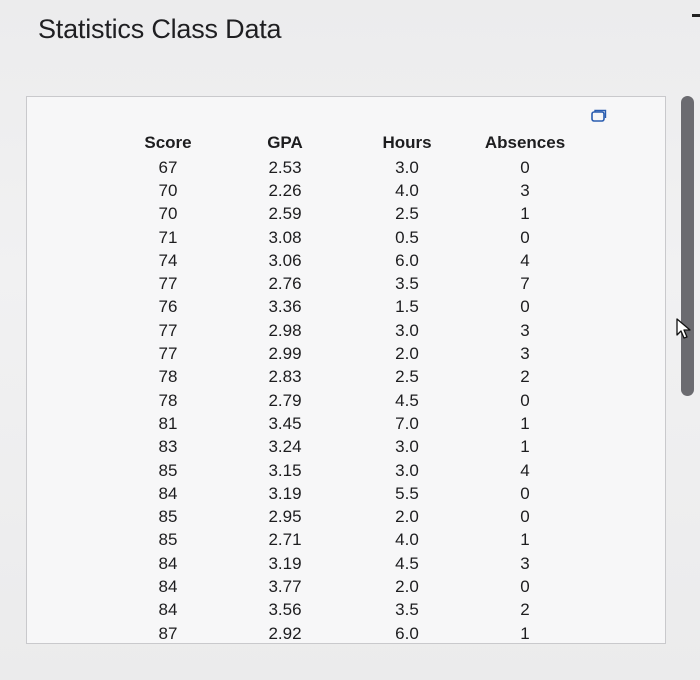  Describe the element at coordinates (687, 246) in the screenshot. I see `vertical-scrollbar` at that location.